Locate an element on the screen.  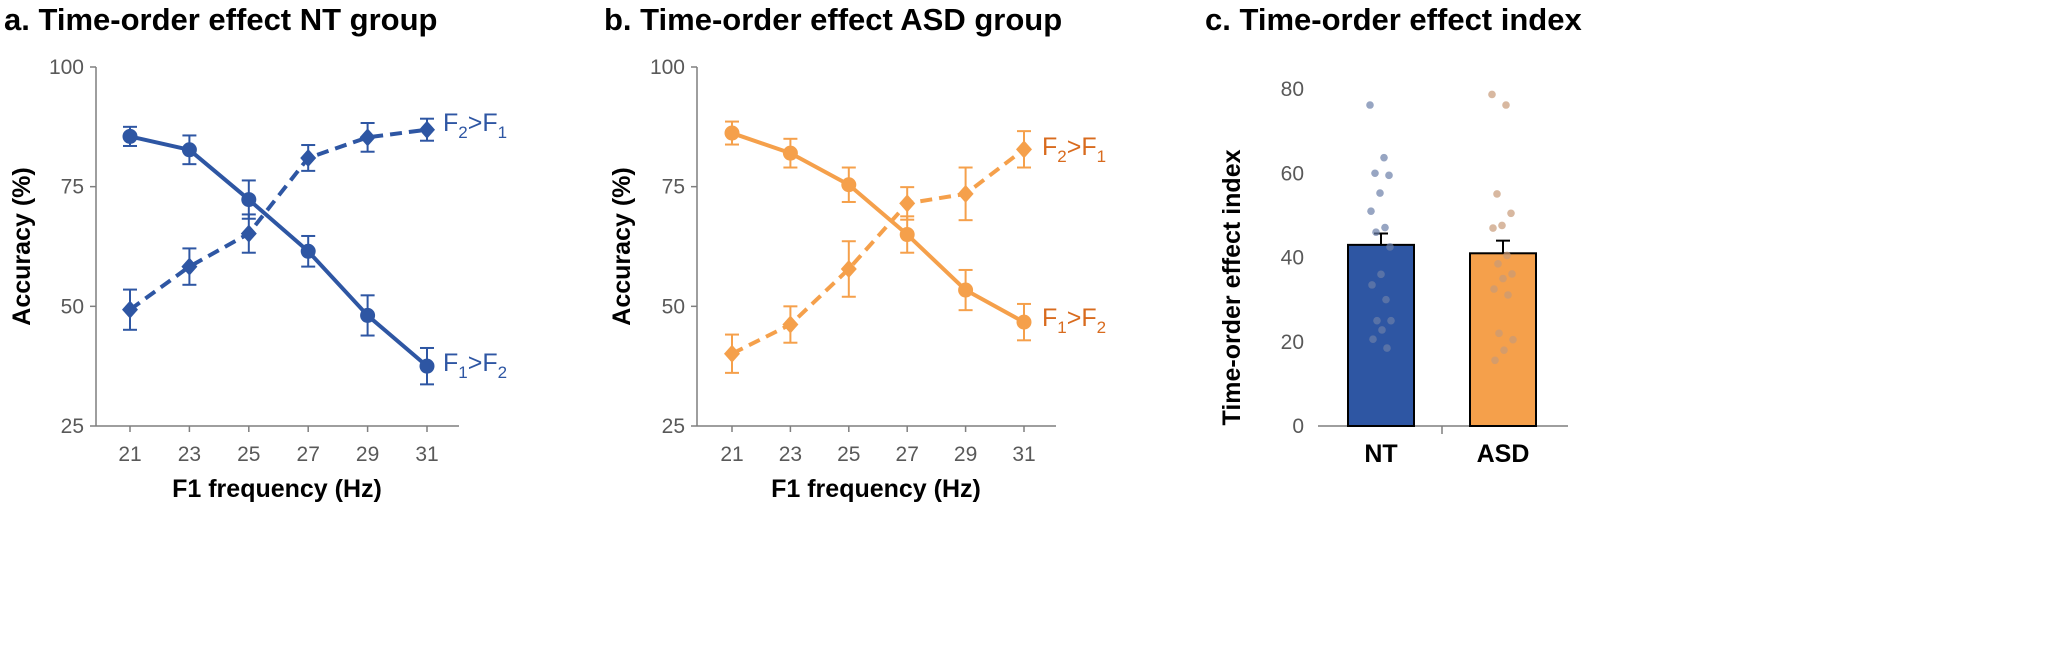
c-y-tick-label: 60 is located at coordinates (1292, 173).